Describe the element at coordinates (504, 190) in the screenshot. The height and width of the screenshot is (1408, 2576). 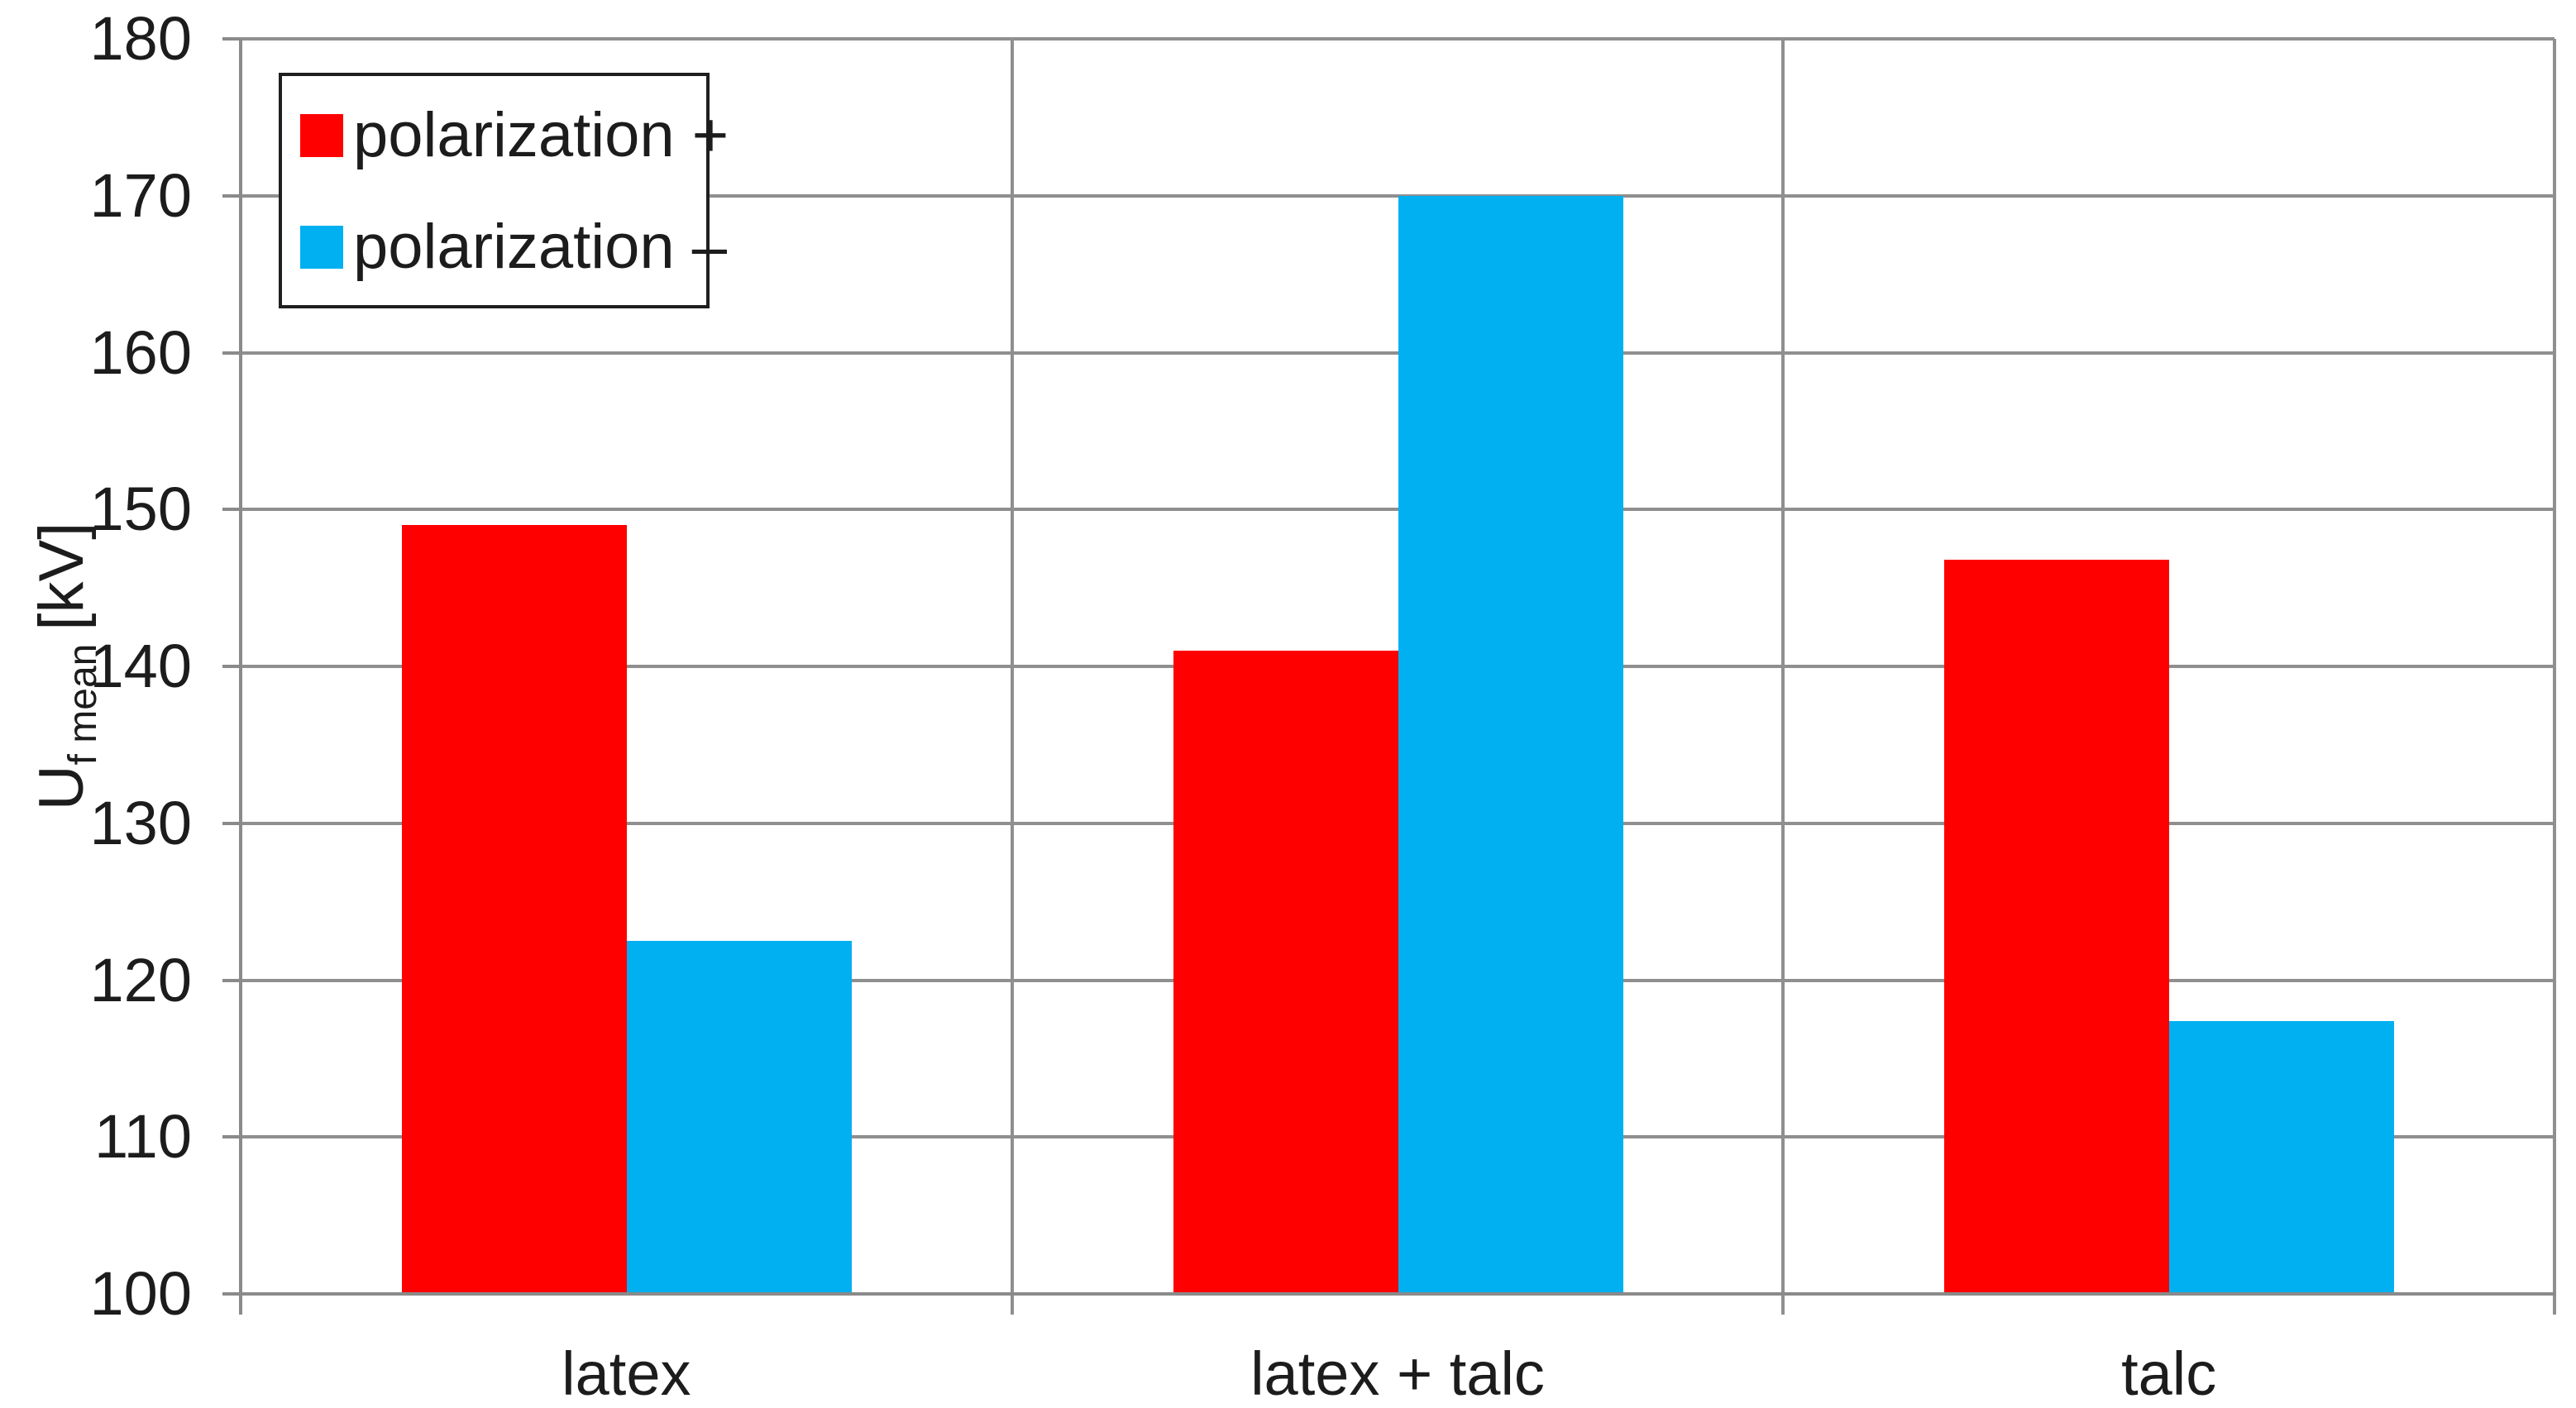
I see `legend: polarization + polarization –` at that location.